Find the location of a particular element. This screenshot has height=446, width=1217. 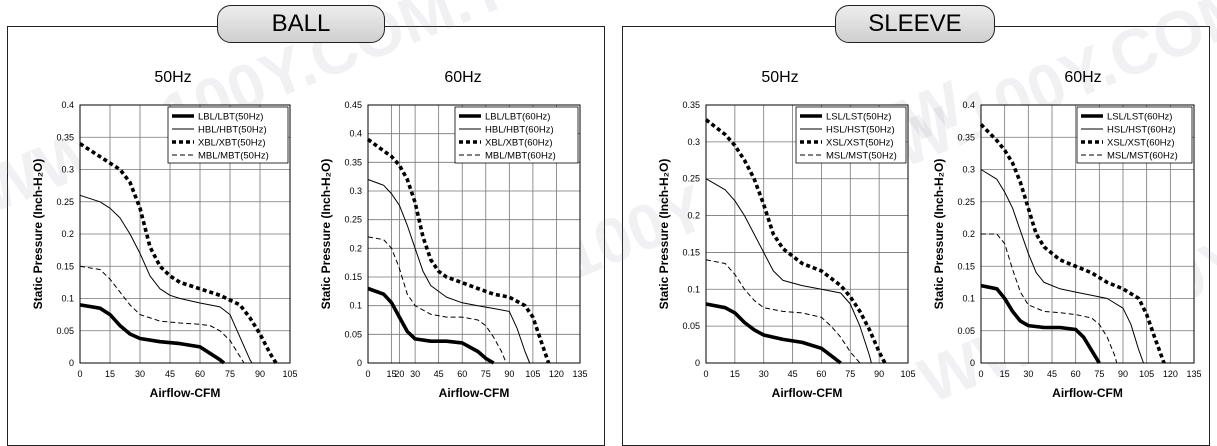

legend-label: XBL/XBT(60Hz) is located at coordinates (519, 143).